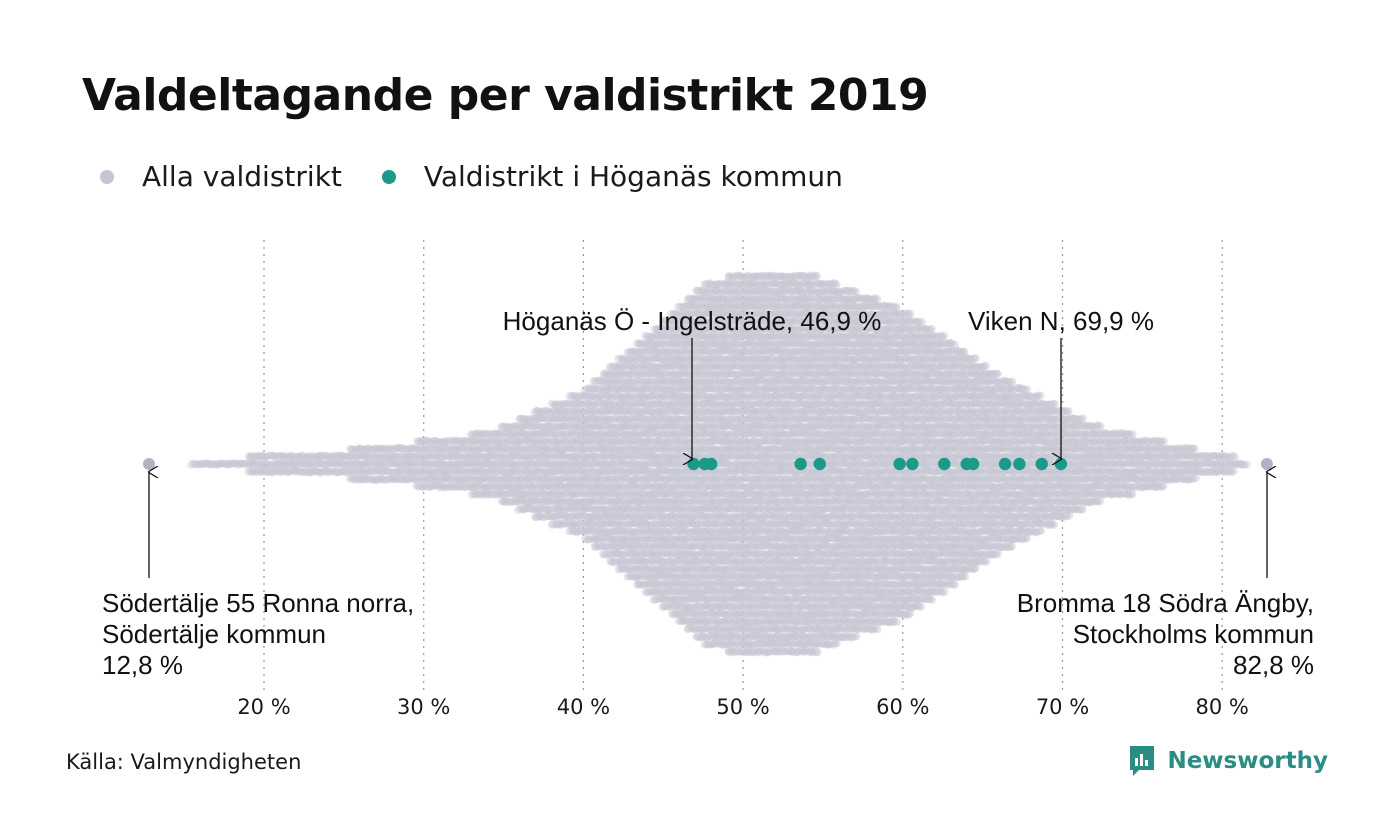 The image size is (1400, 840). Describe the element at coordinates (633, 176) in the screenshot. I see `legend-label-highlight: Valdistrikt i Höganäs kommun` at that location.